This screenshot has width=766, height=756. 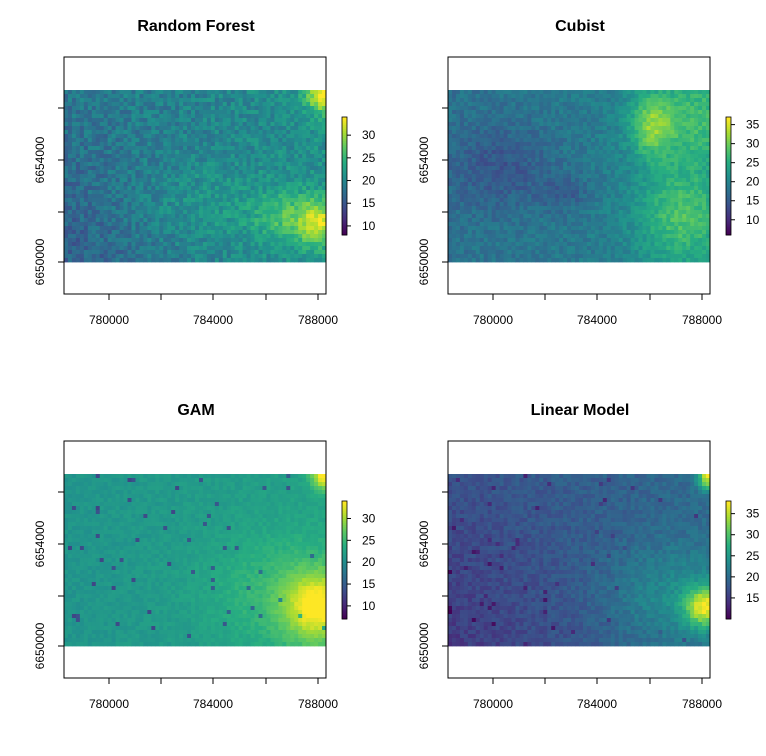 What do you see at coordinates (318, 320) in the screenshot?
I see `x-tick-label: 788000` at bounding box center [318, 320].